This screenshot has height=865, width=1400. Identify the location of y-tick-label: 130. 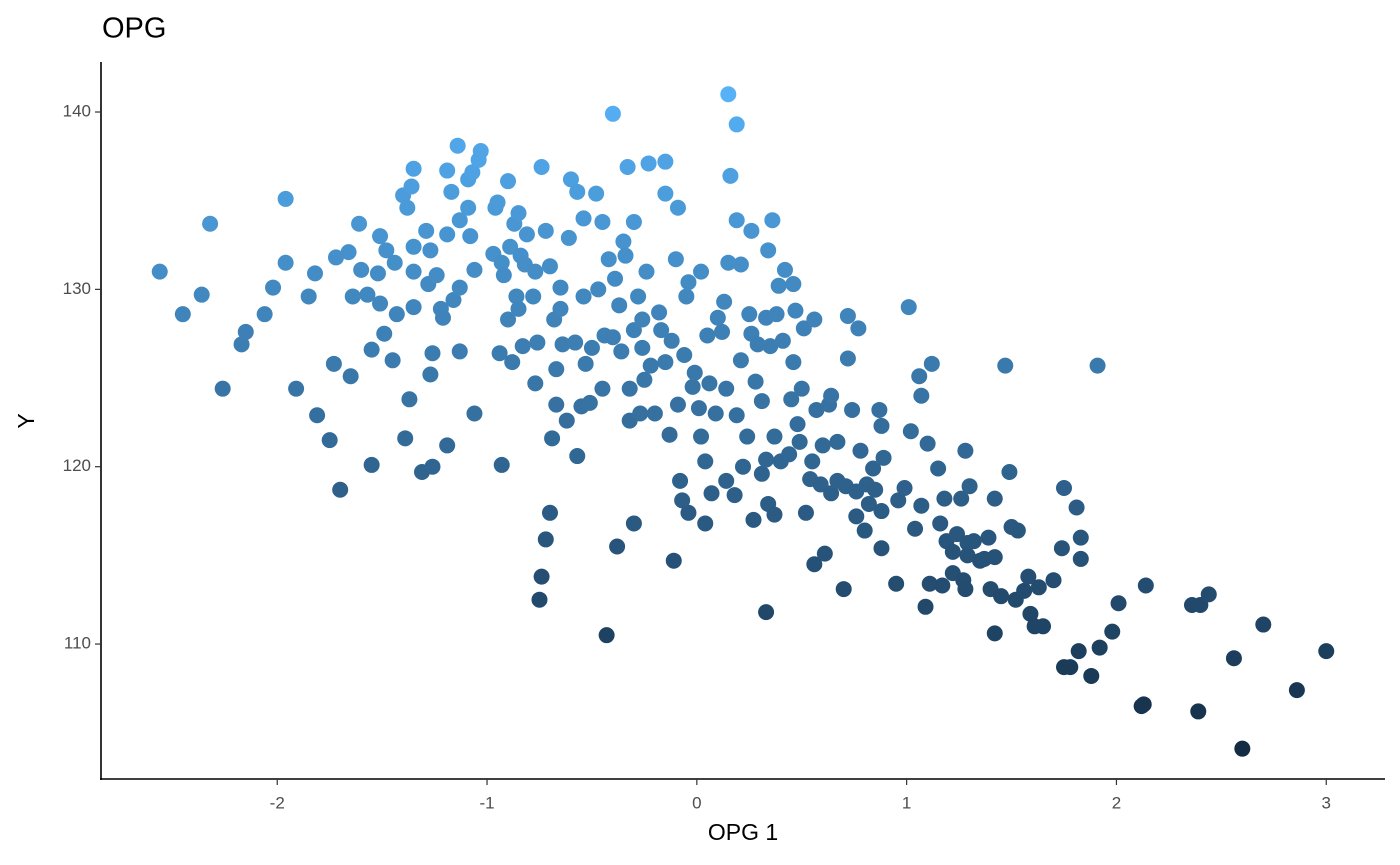
(77, 288).